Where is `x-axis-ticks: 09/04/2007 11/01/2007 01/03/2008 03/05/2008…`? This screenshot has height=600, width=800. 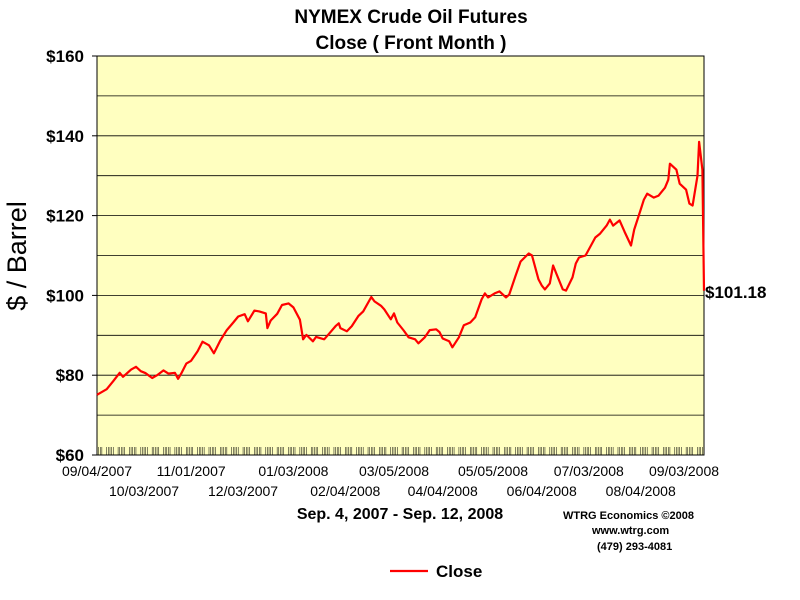
x-axis-ticks: 09/04/2007 11/01/2007 01/03/2008 03/05/2008… is located at coordinates (390, 481).